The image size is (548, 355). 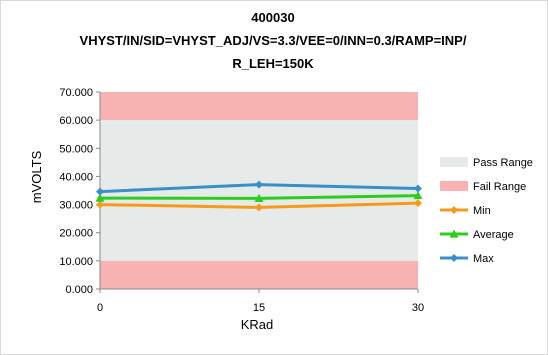 I want to click on x-tick-label: 15, so click(x=259, y=308).